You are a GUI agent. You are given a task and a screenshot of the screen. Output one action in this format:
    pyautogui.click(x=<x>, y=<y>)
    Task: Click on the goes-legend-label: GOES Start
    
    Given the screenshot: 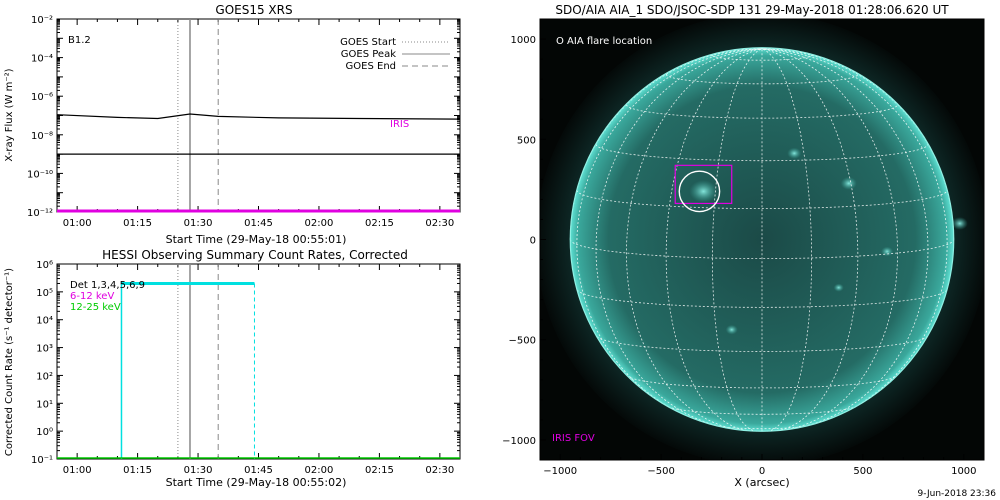 What is the action you would take?
    pyautogui.click(x=368, y=42)
    